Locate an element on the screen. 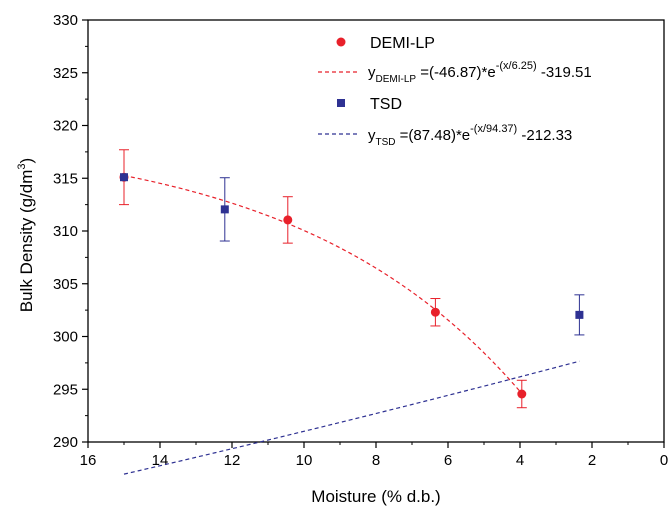 The width and height of the screenshot is (670, 507). y-tick-label: 325 is located at coordinates (65, 73).